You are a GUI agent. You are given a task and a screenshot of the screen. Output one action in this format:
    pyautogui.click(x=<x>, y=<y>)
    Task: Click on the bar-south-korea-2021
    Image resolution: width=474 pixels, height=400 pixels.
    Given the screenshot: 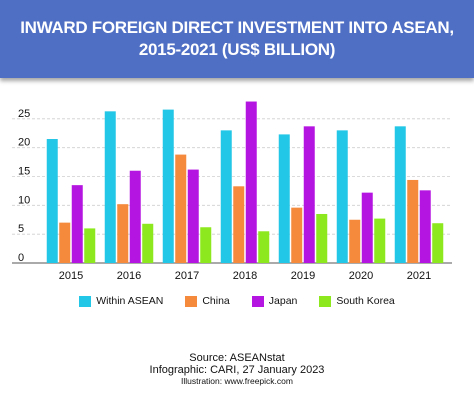 What is the action you would take?
    pyautogui.click(x=438, y=243)
    